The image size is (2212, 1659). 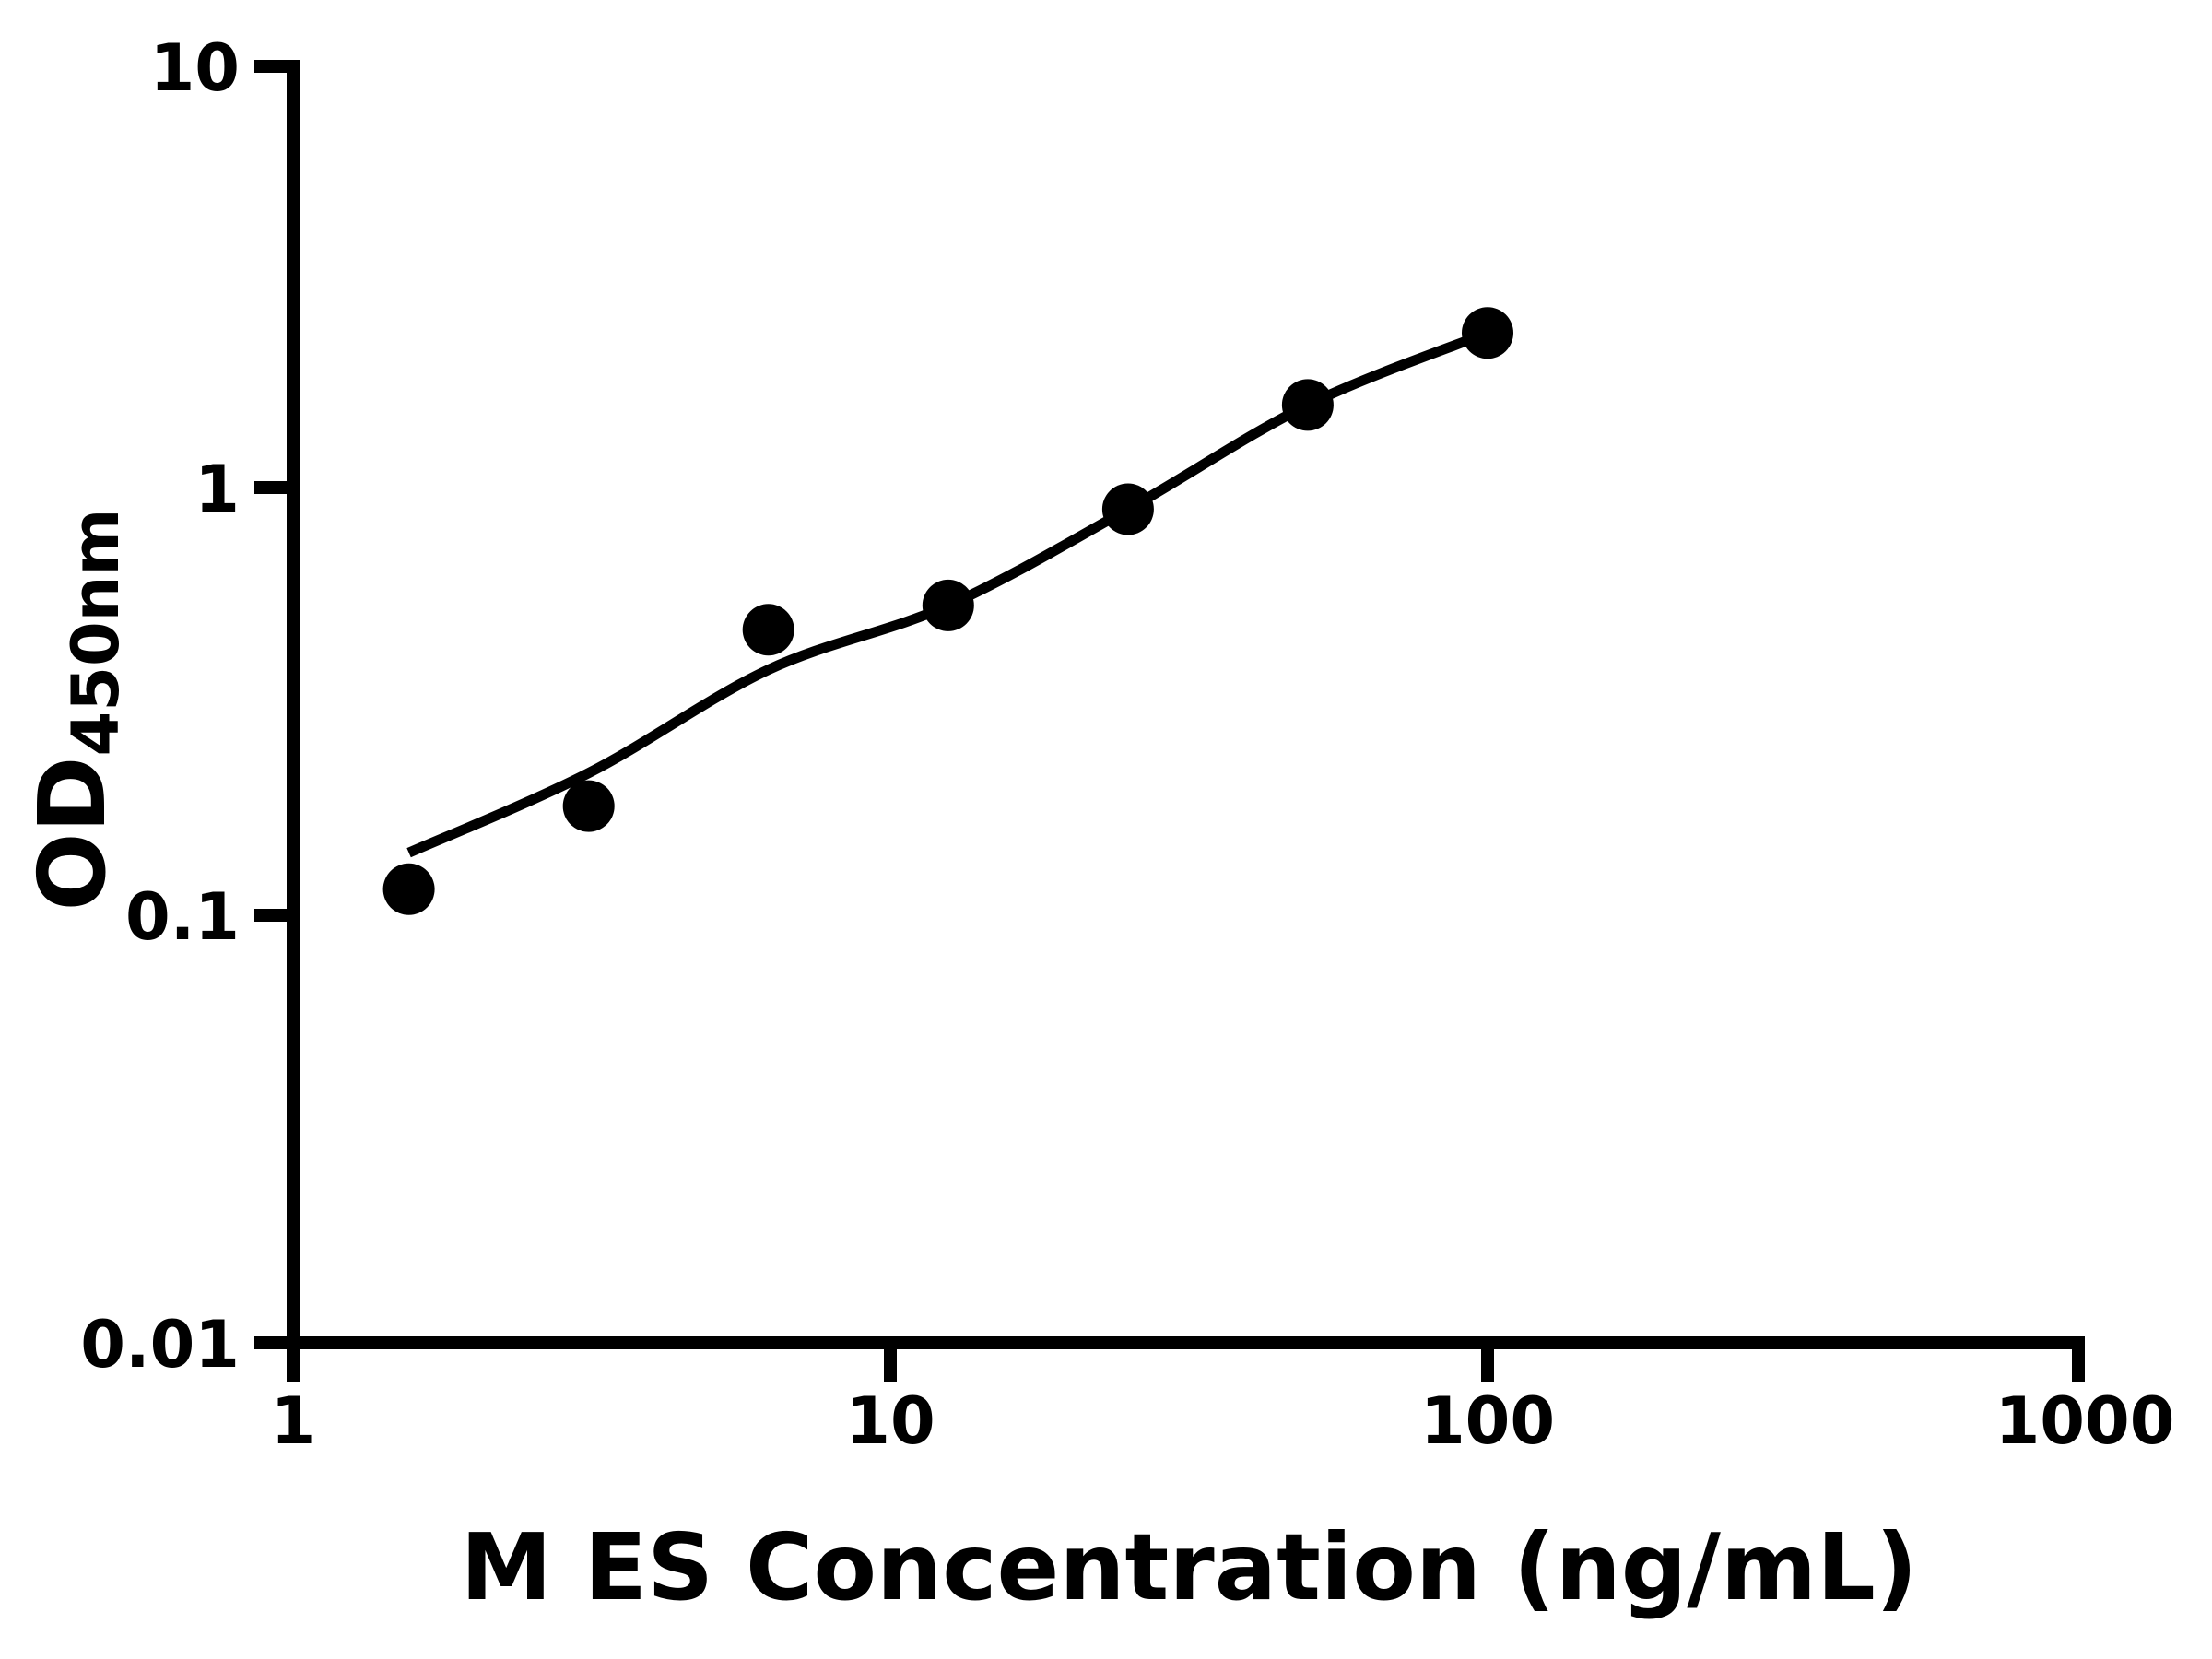 What do you see at coordinates (2085, 1421) in the screenshot?
I see `x-axis-tick-label: 1000` at bounding box center [2085, 1421].